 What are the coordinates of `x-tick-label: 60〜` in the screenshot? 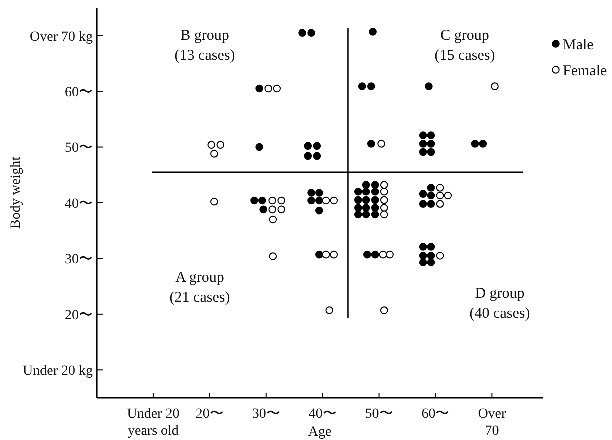 It's located at (436, 414).